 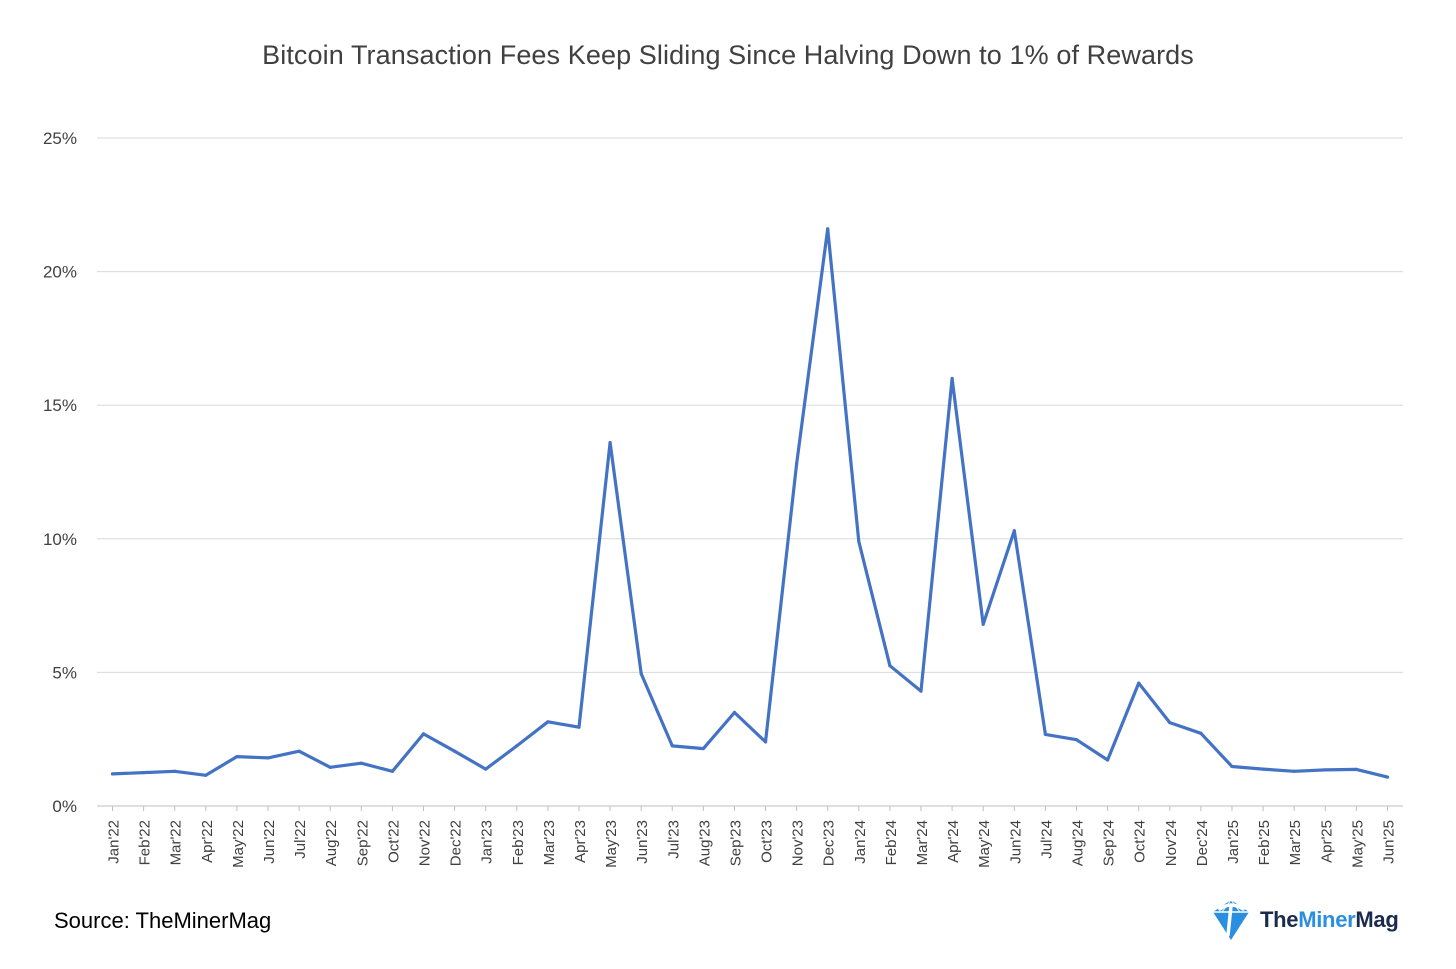 I want to click on x-tick-label: Dec'24, so click(x=1202, y=843).